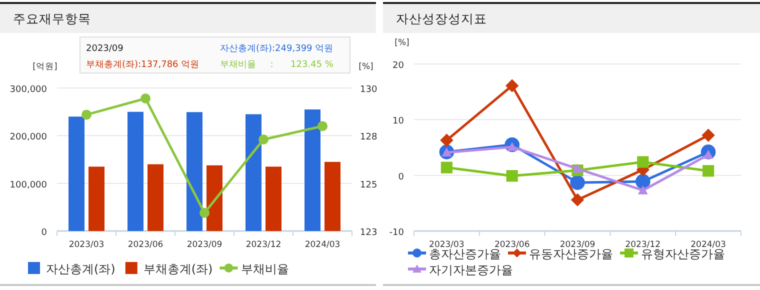 This screenshot has height=290, width=760. I want to click on y-tick-label: 20, so click(398, 66).